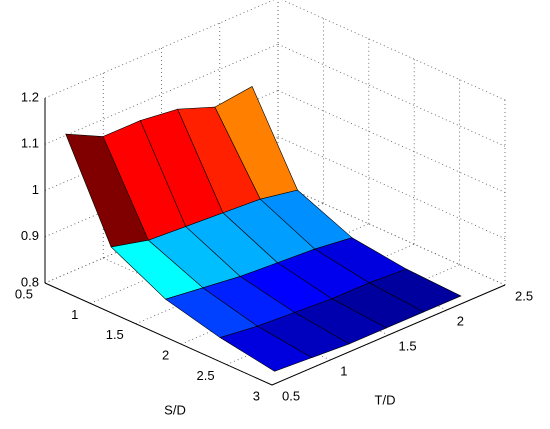  Describe the element at coordinates (291, 395) in the screenshot. I see `x-tick-label: 0.5` at that location.